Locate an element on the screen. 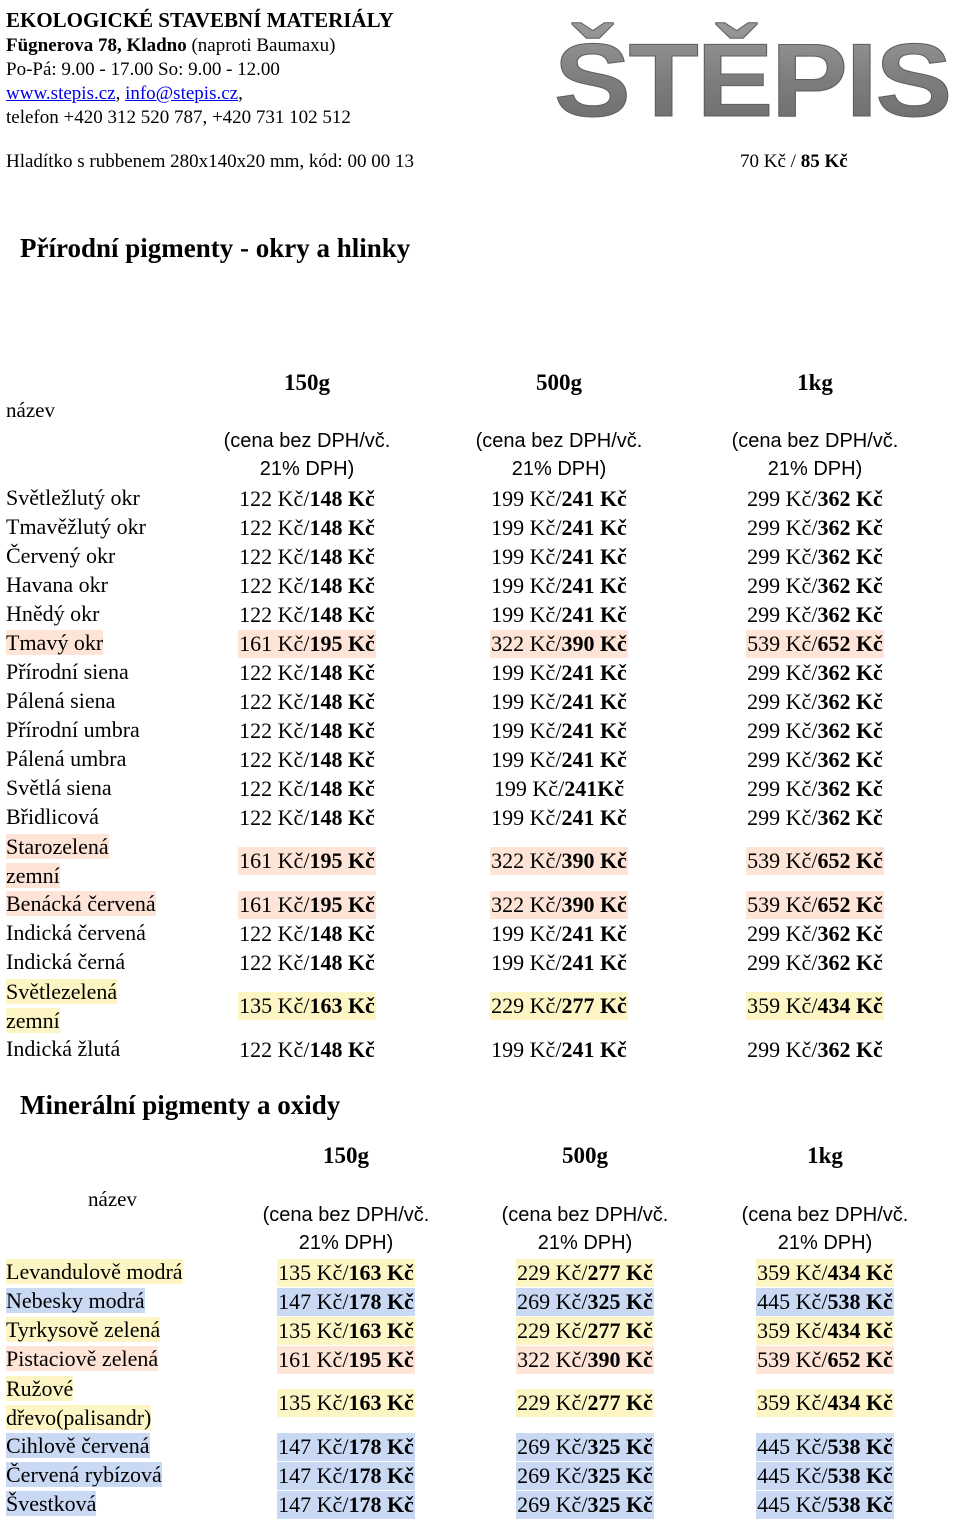  price-net: 161 Kč/ is located at coordinates (313, 1359).